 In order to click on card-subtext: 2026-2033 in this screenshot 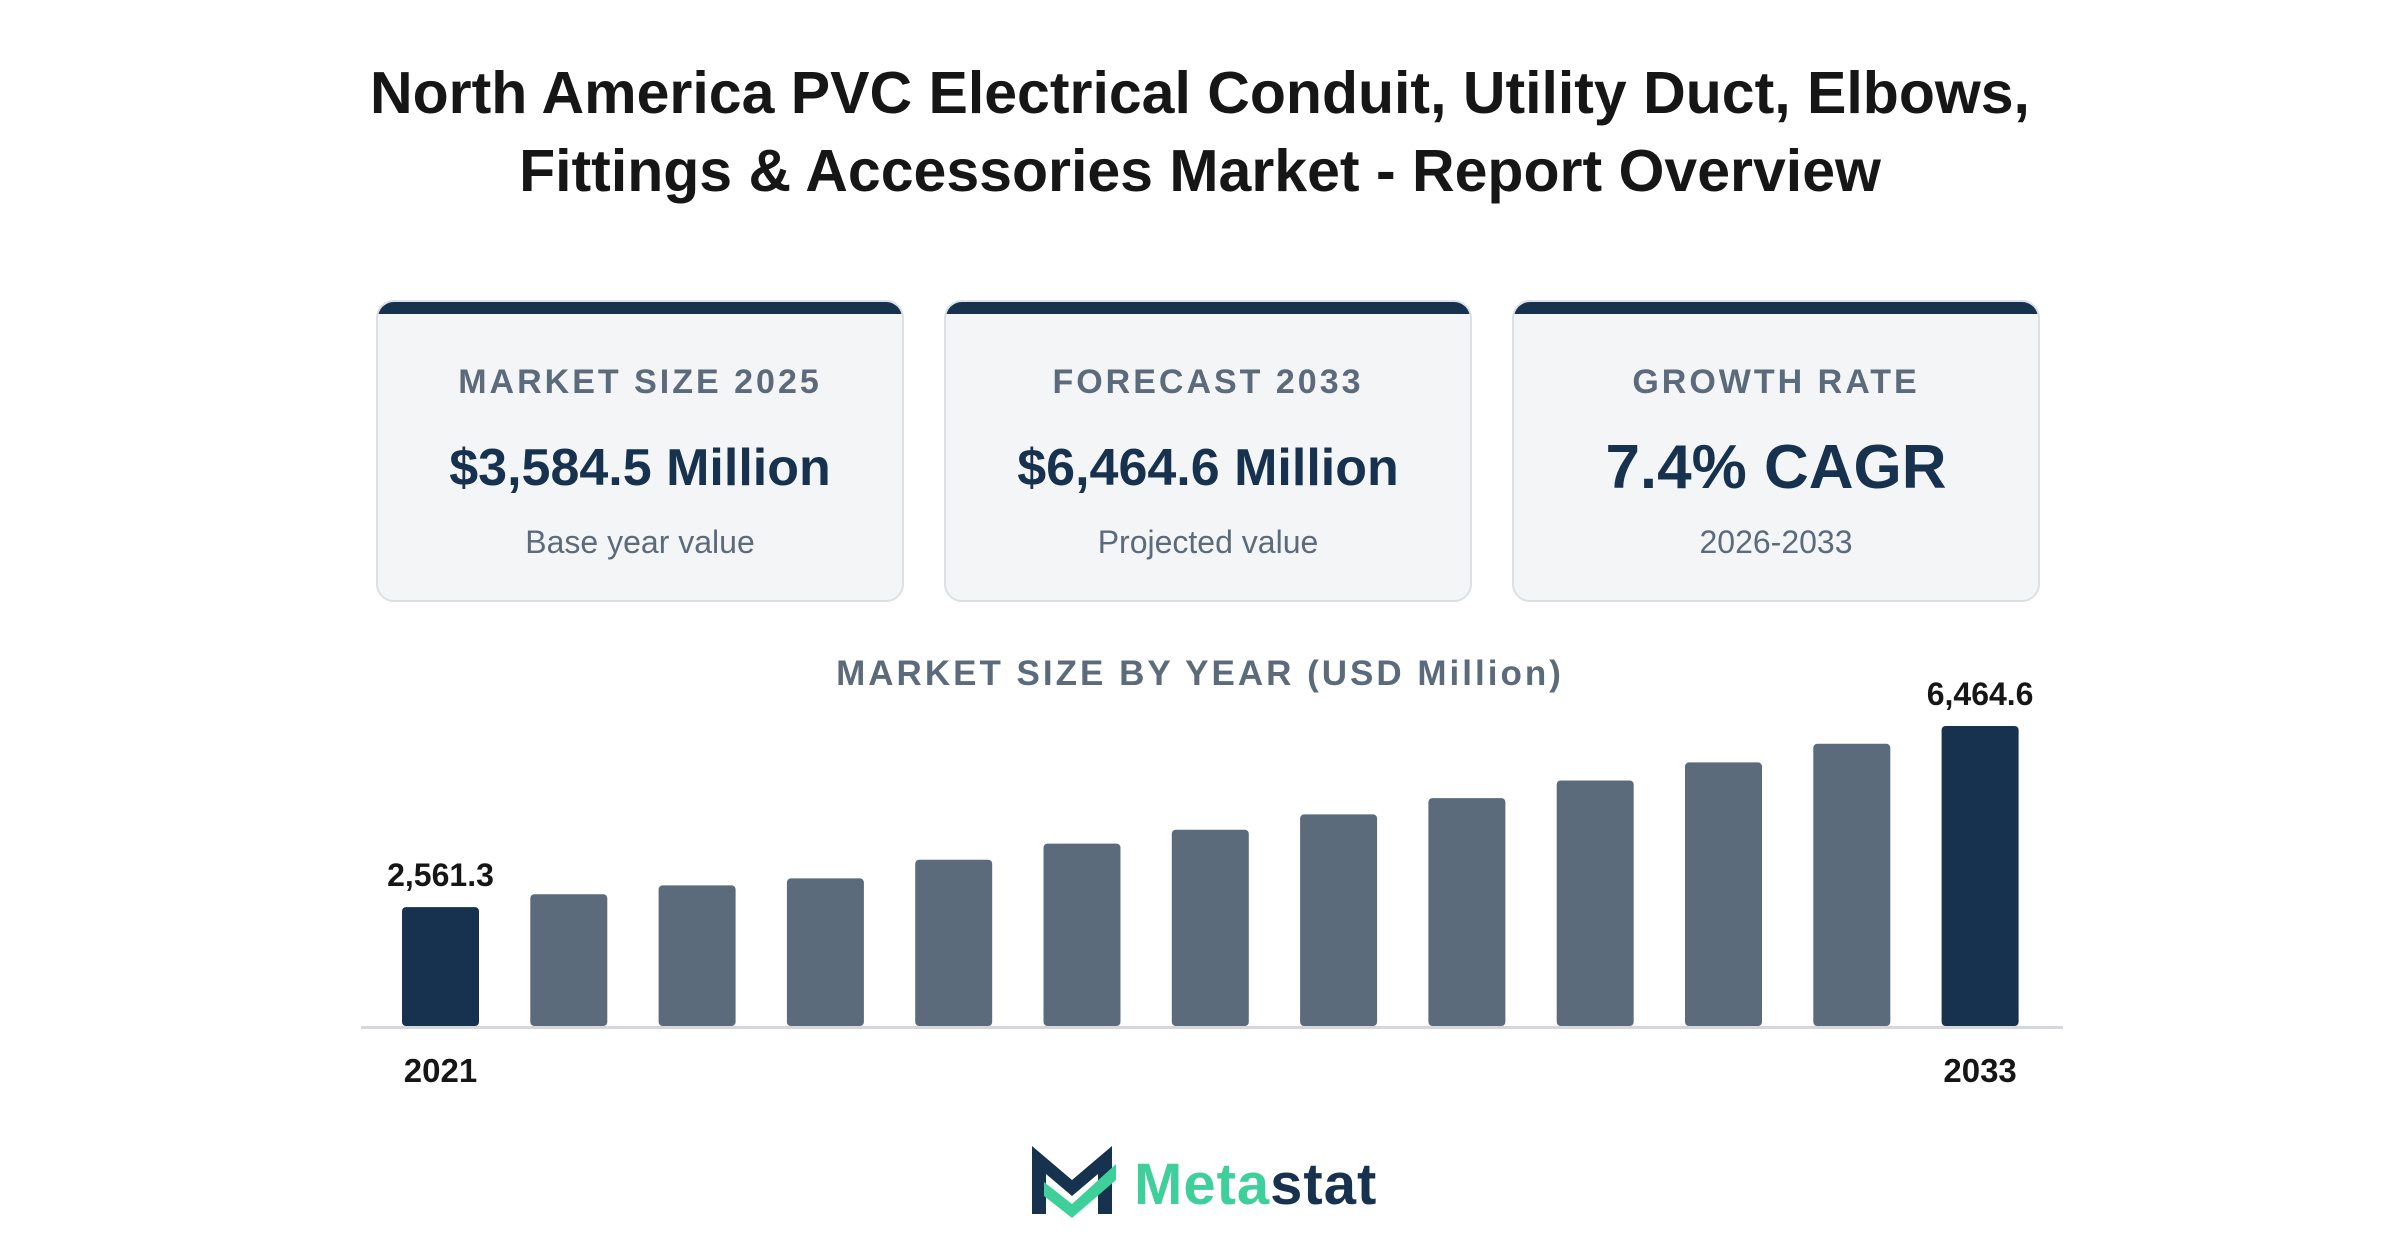, I will do `click(1776, 542)`.